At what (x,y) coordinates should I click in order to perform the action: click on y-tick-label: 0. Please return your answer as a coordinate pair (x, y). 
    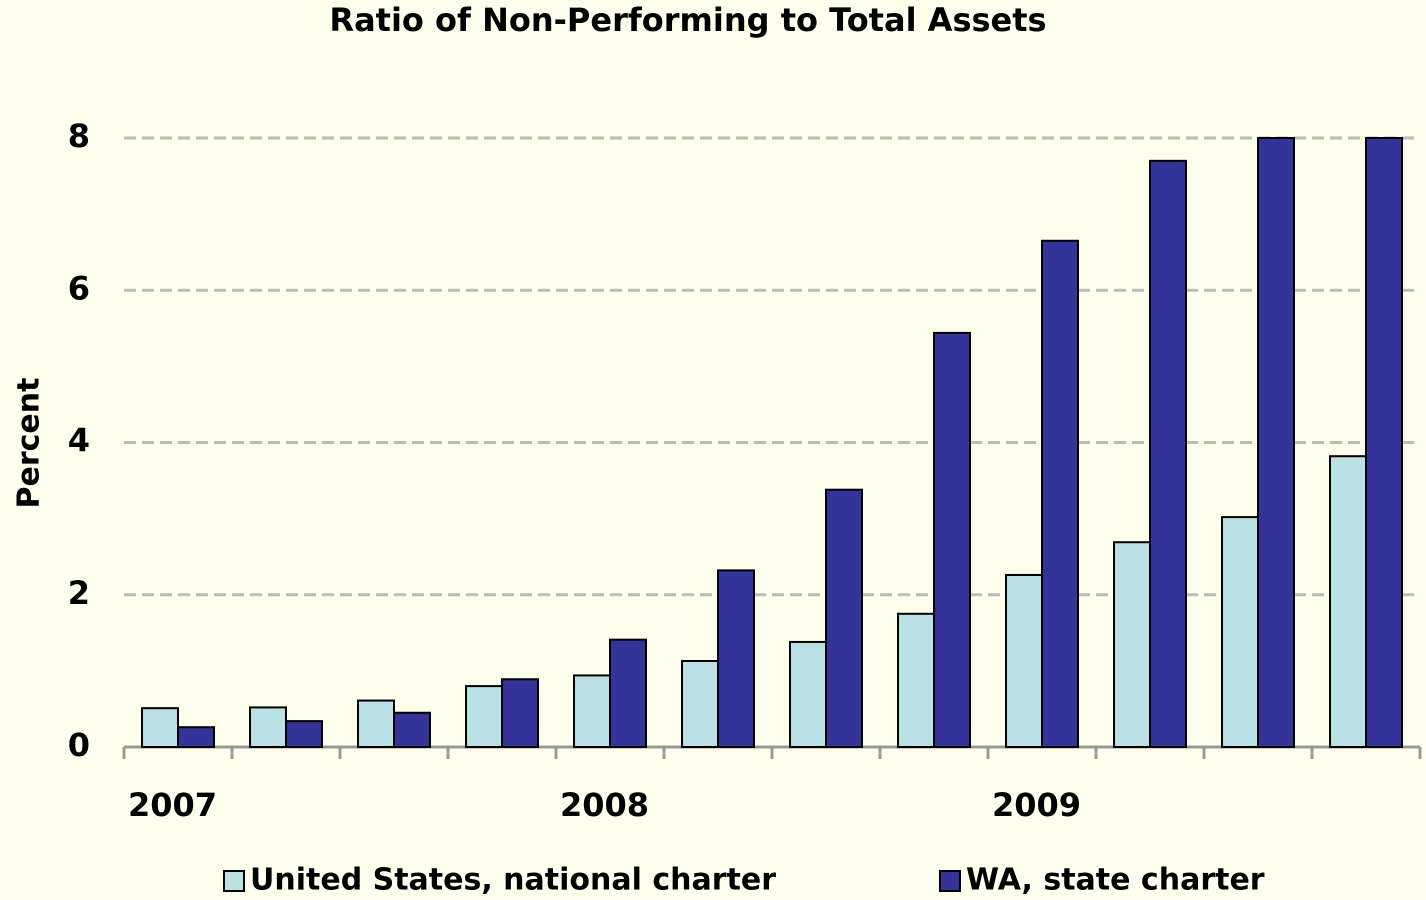
    Looking at the image, I should click on (79, 745).